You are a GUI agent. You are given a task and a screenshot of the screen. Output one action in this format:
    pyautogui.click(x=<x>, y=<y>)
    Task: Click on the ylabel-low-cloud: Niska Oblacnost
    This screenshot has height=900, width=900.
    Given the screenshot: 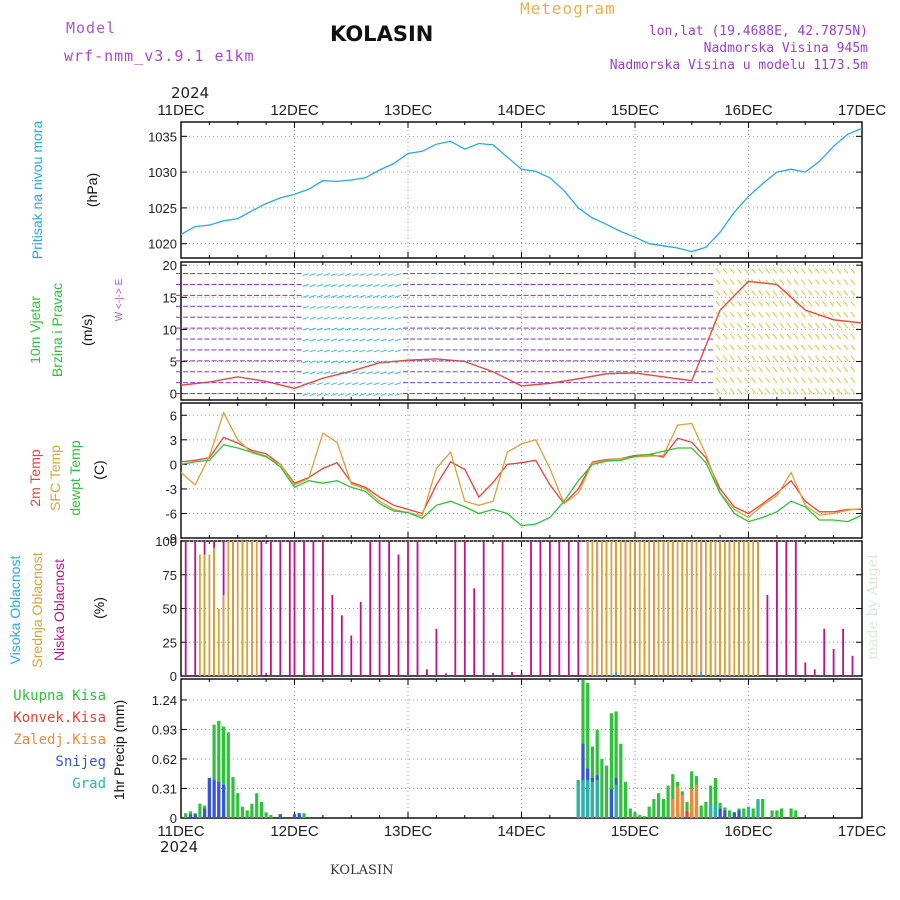 What is the action you would take?
    pyautogui.click(x=59, y=610)
    